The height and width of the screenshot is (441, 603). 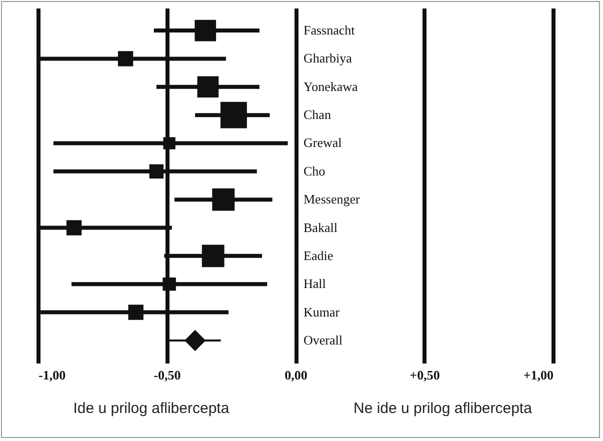 What do you see at coordinates (315, 284) in the screenshot?
I see `y-tick-label: Hall` at bounding box center [315, 284].